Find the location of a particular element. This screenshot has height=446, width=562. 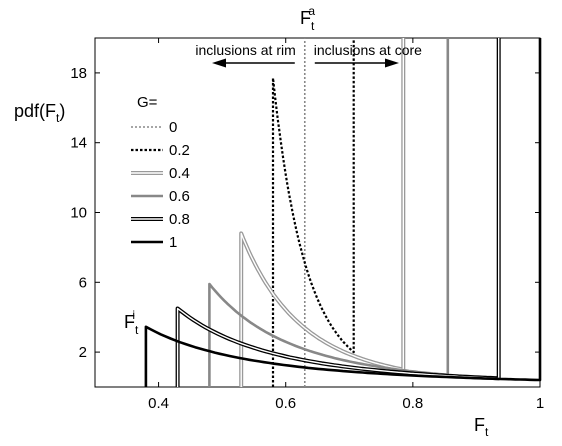

legend-label: 1 is located at coordinates (173, 242).